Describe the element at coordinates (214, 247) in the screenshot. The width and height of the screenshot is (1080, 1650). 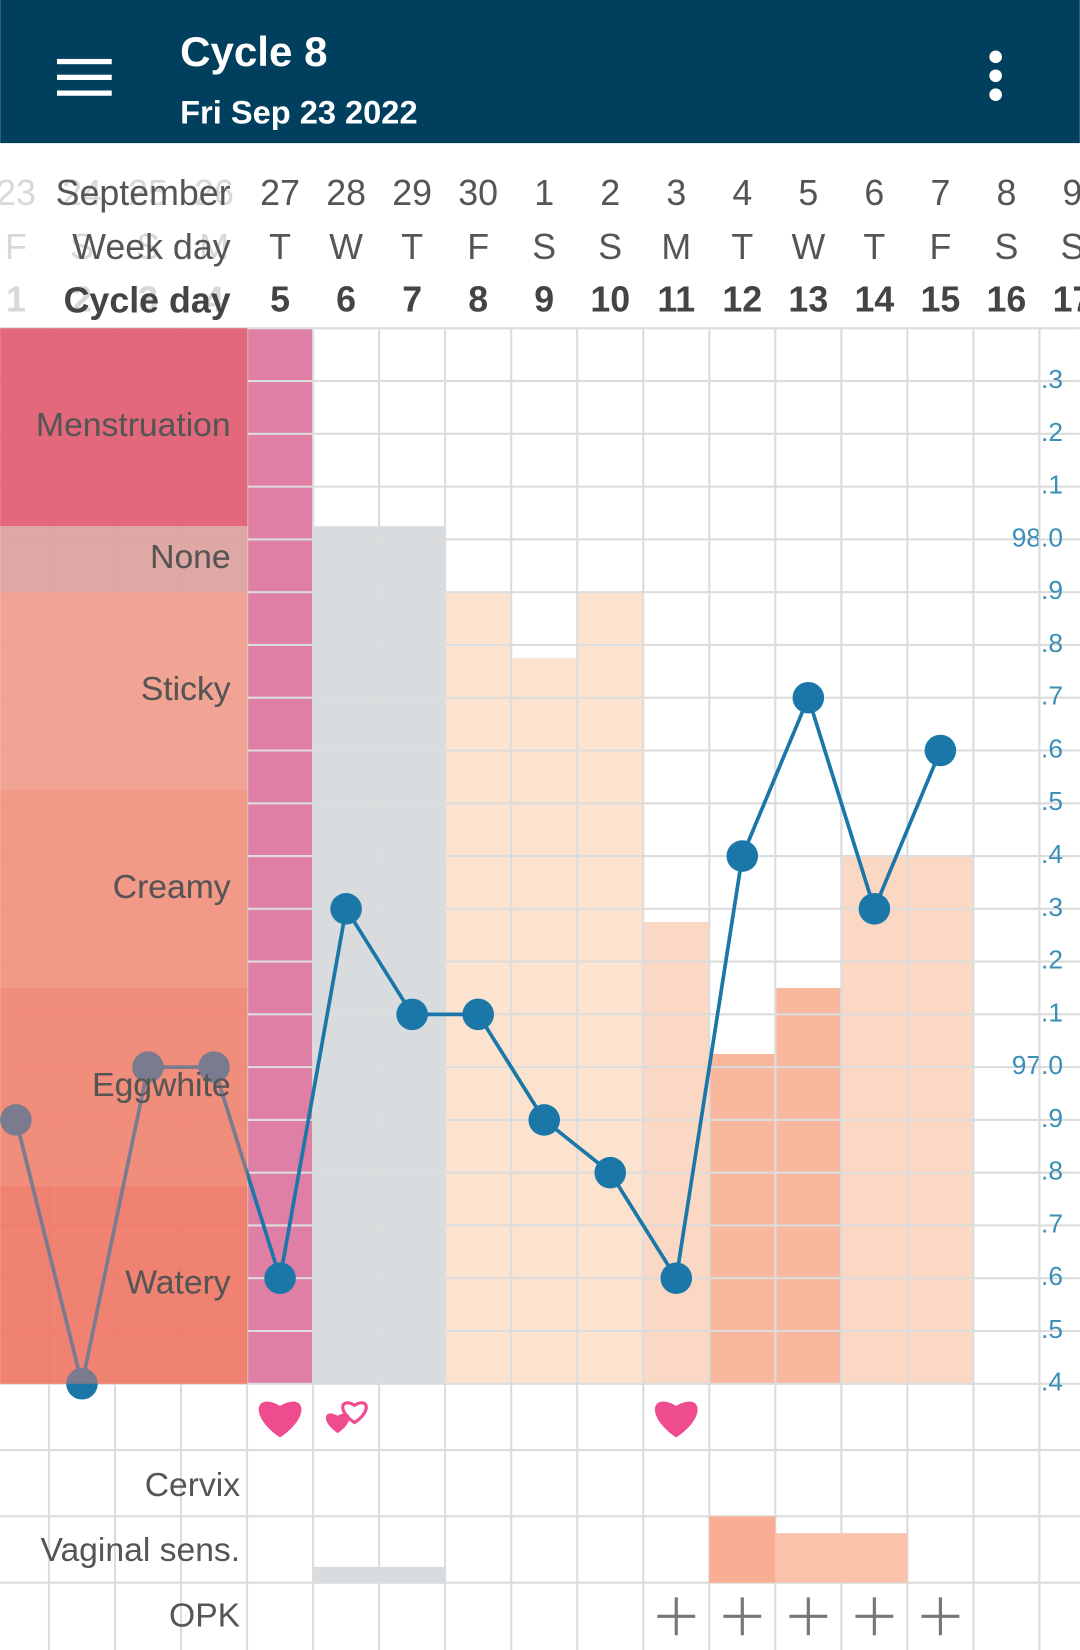
I see `weekday-label: M` at that location.